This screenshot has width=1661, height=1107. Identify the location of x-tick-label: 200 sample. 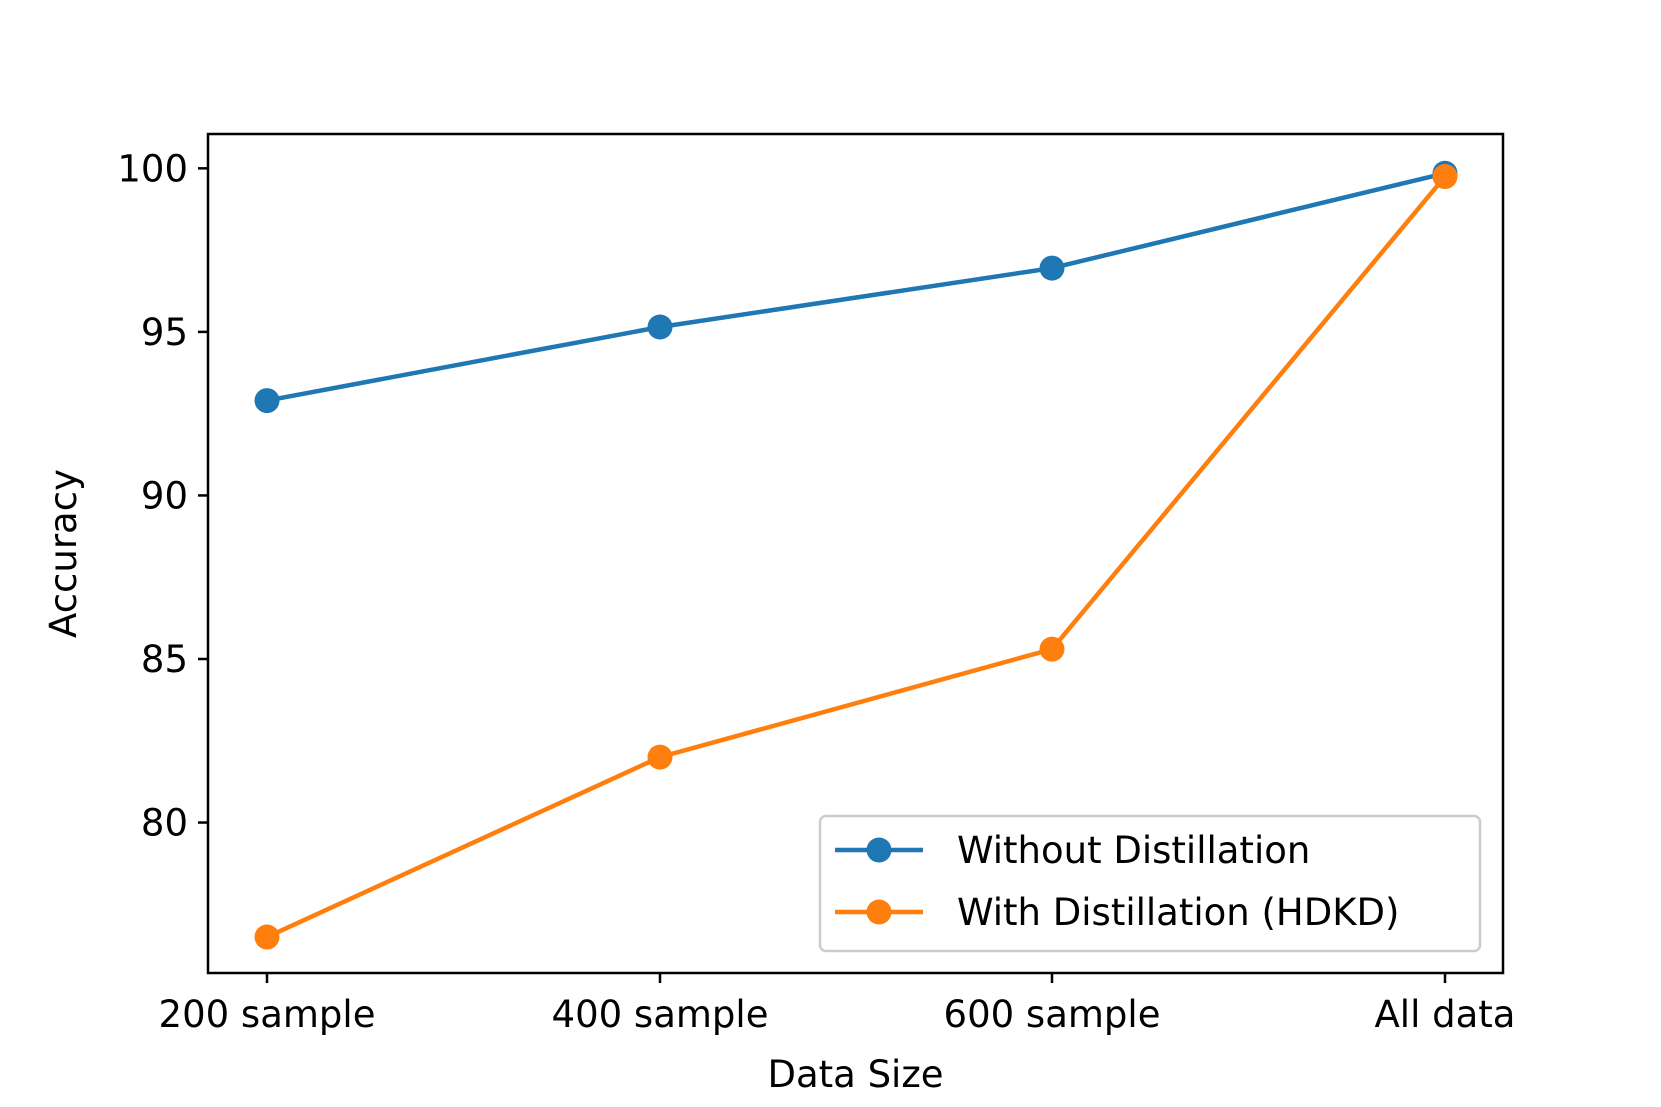
(267, 1014).